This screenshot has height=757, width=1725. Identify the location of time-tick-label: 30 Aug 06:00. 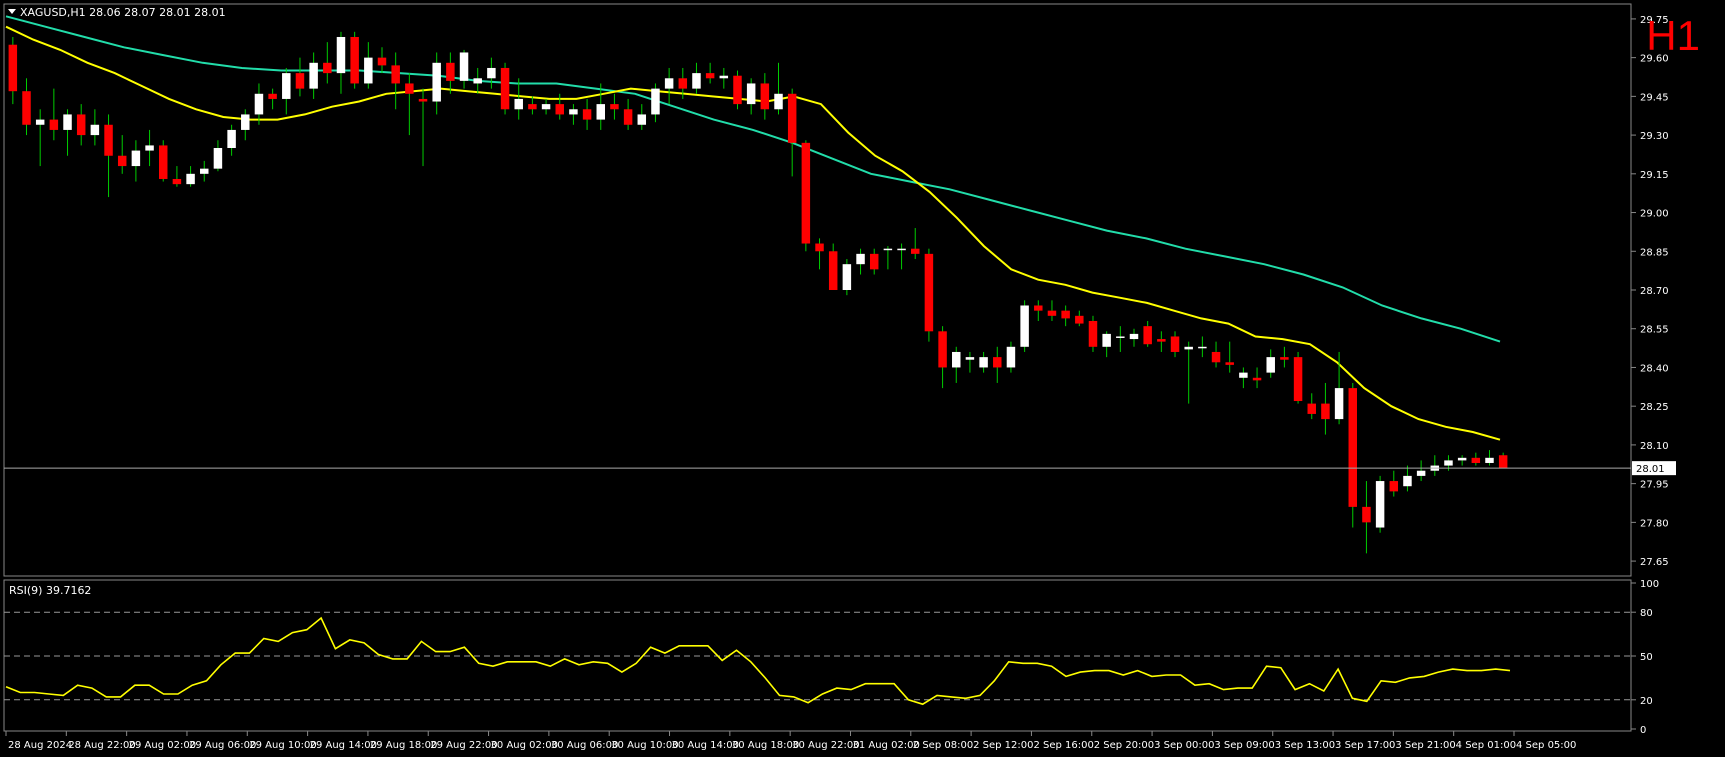
(584, 745).